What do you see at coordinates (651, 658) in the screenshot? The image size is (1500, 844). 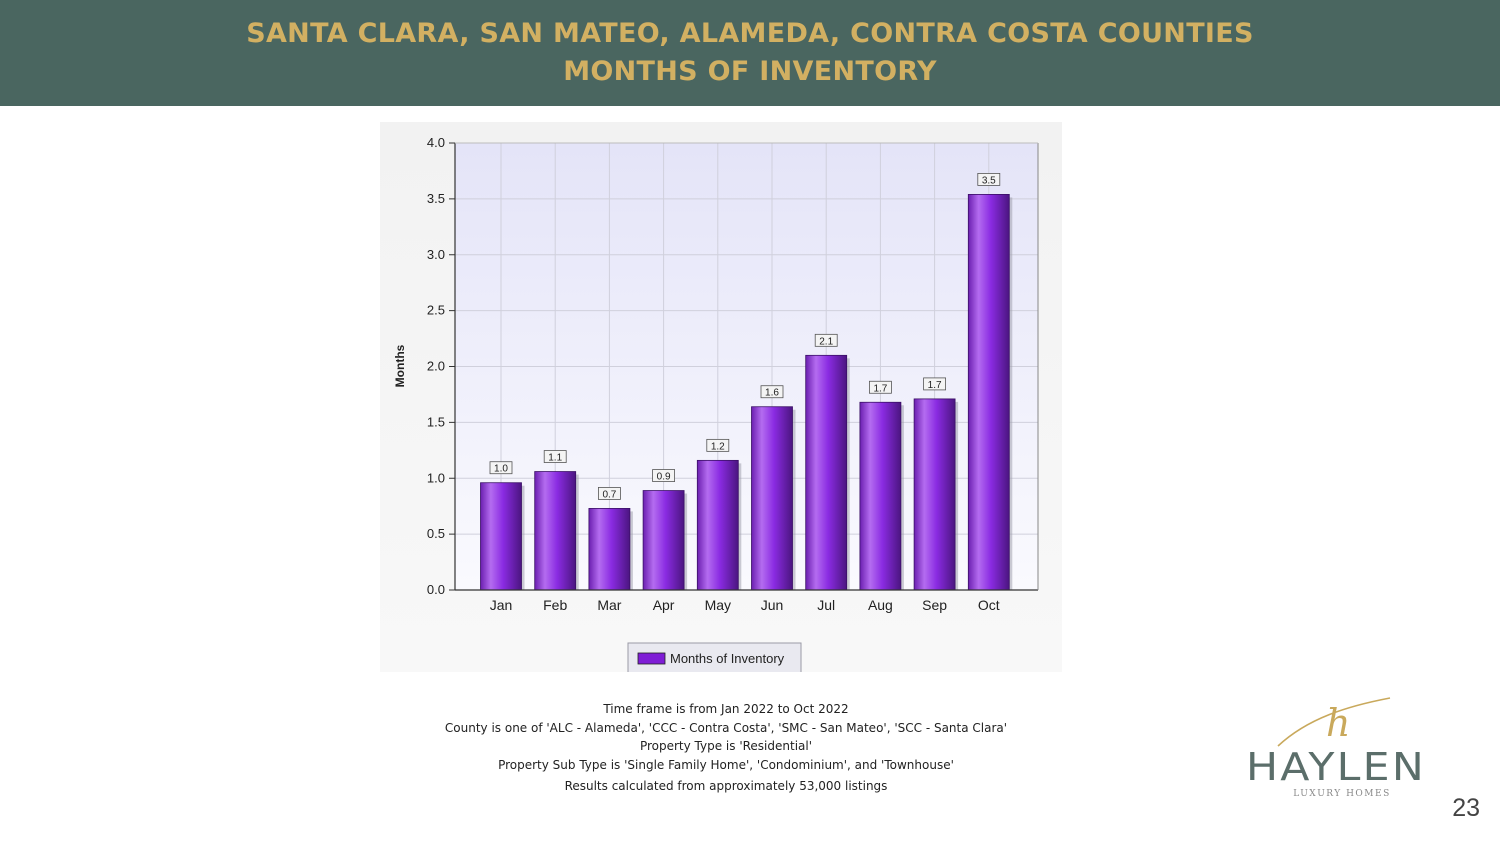 I see `legend-swatch` at bounding box center [651, 658].